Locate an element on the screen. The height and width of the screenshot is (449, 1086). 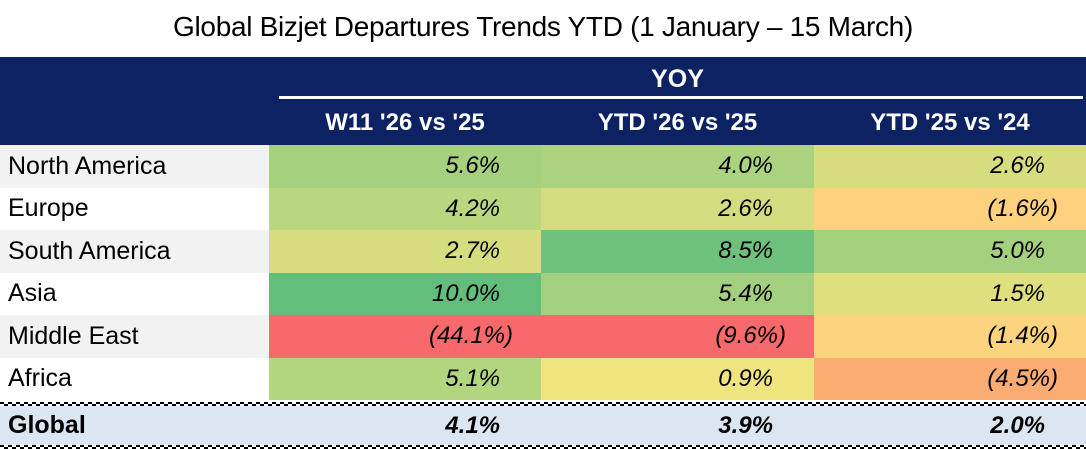
value-cell: 5.4% is located at coordinates (677, 293).